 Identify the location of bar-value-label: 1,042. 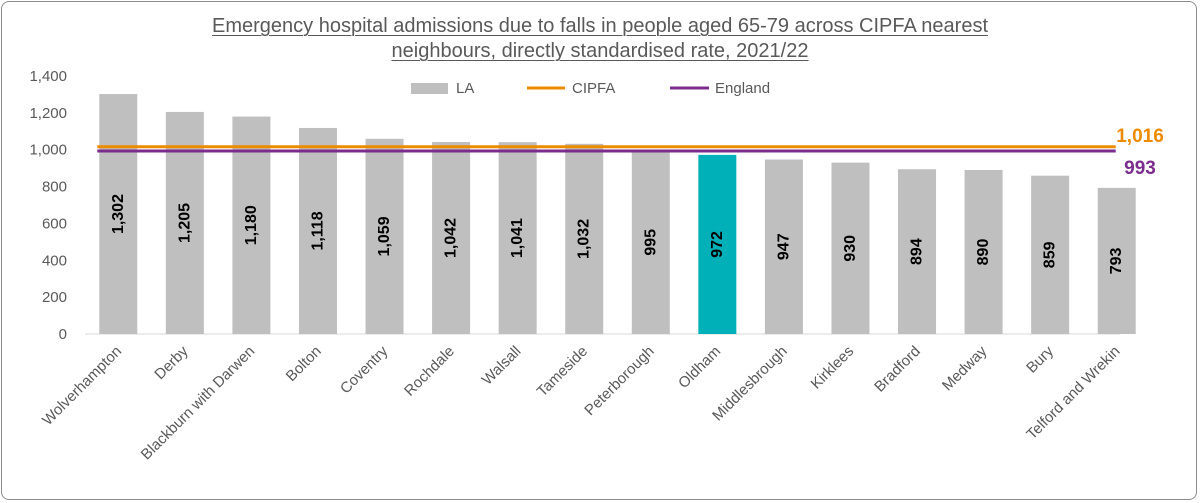
(451, 238).